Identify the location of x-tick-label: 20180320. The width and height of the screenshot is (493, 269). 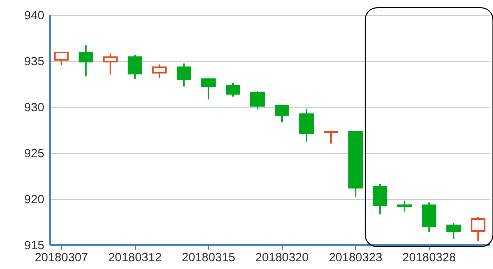
(283, 257).